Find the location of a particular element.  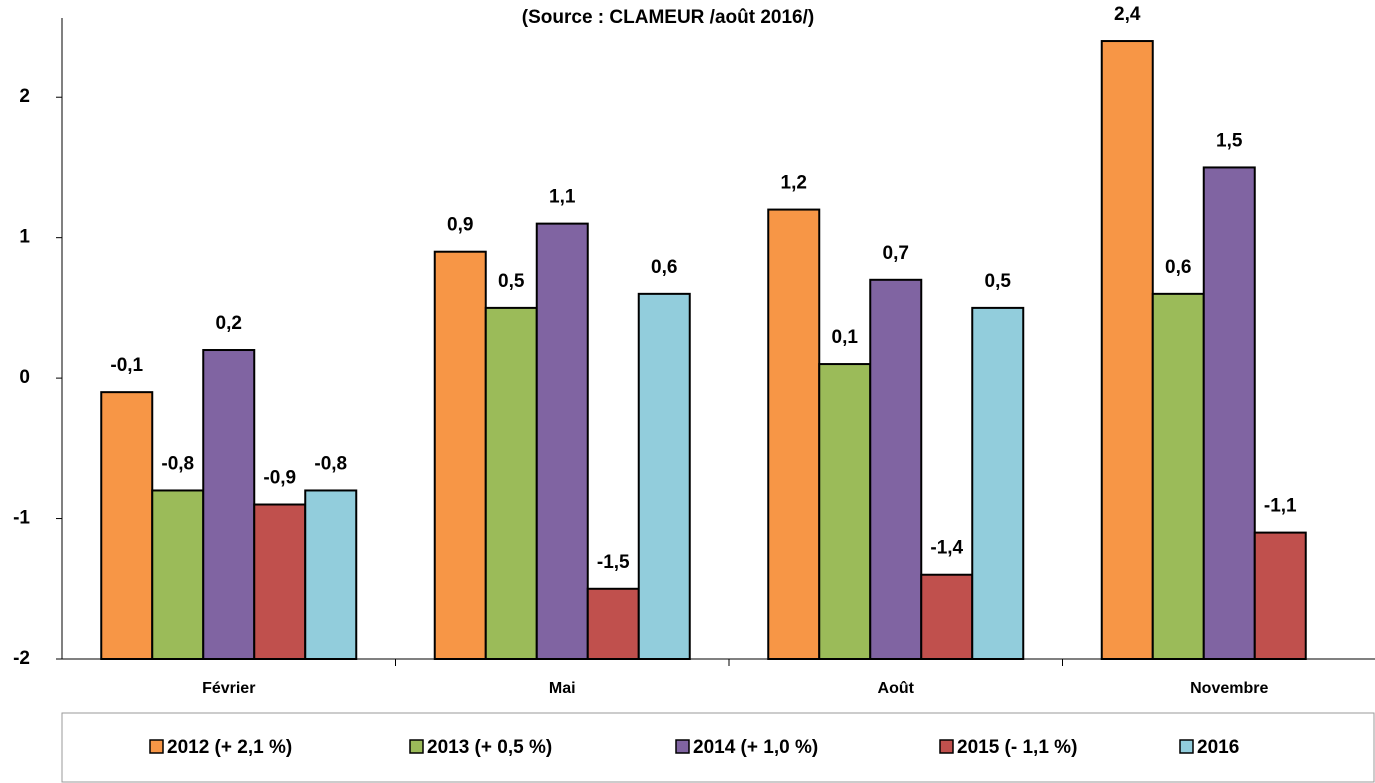

data-label: 1,2 is located at coordinates (794, 183).